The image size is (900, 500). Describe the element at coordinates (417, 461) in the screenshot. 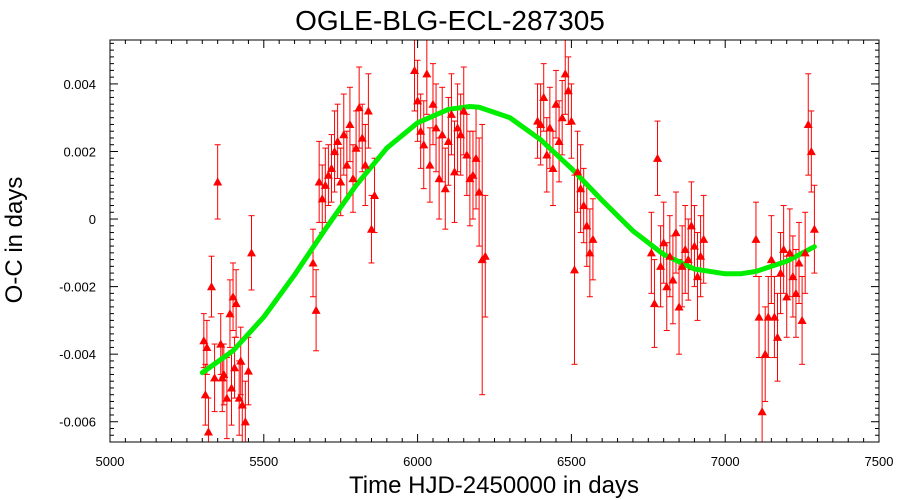

I see `x-tick-label: 6000` at that location.